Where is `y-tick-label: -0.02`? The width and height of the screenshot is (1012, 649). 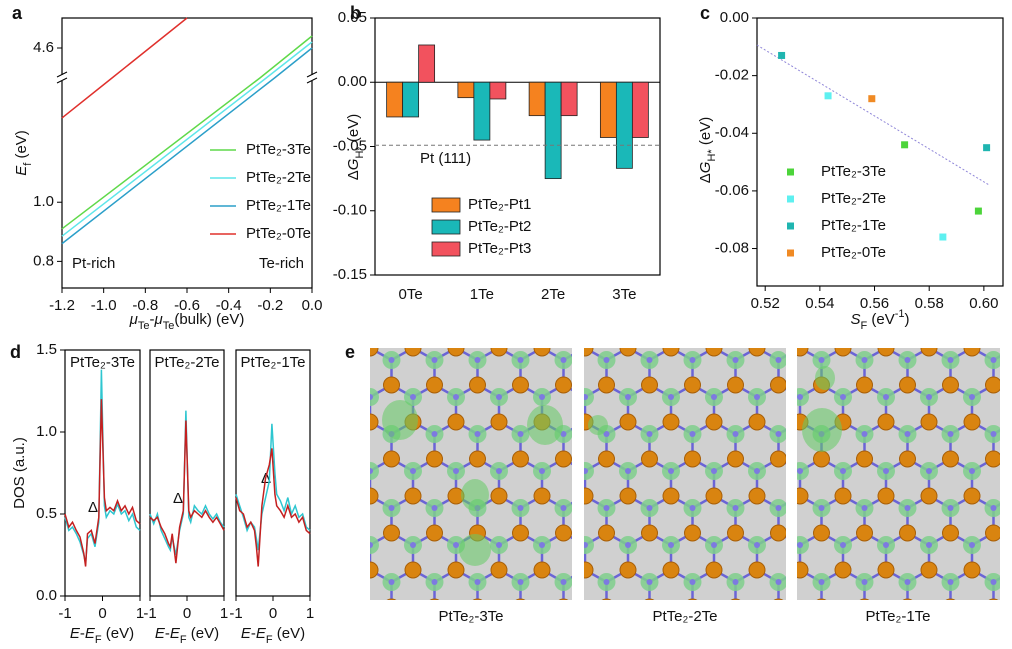 y-tick-label: -0.02 is located at coordinates (732, 75).